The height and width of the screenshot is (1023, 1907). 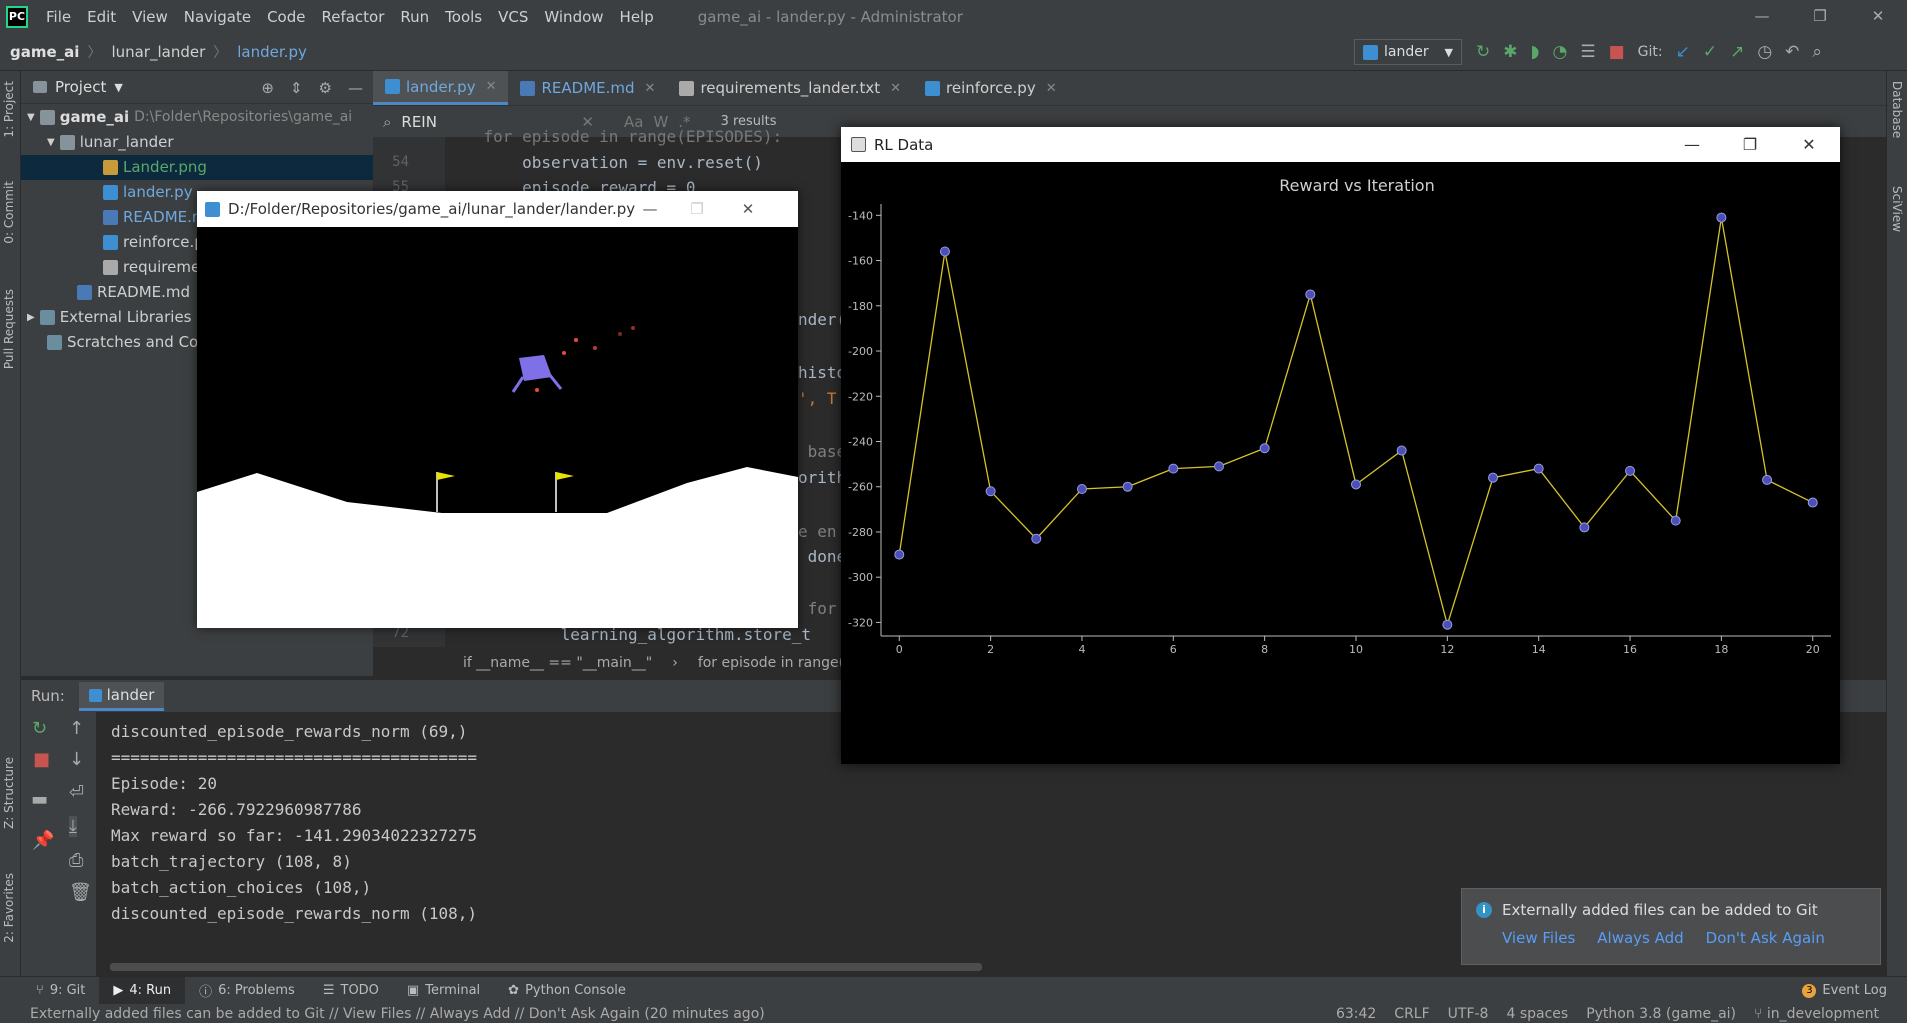 What do you see at coordinates (419, 121) in the screenshot?
I see `search-input: REIN` at bounding box center [419, 121].